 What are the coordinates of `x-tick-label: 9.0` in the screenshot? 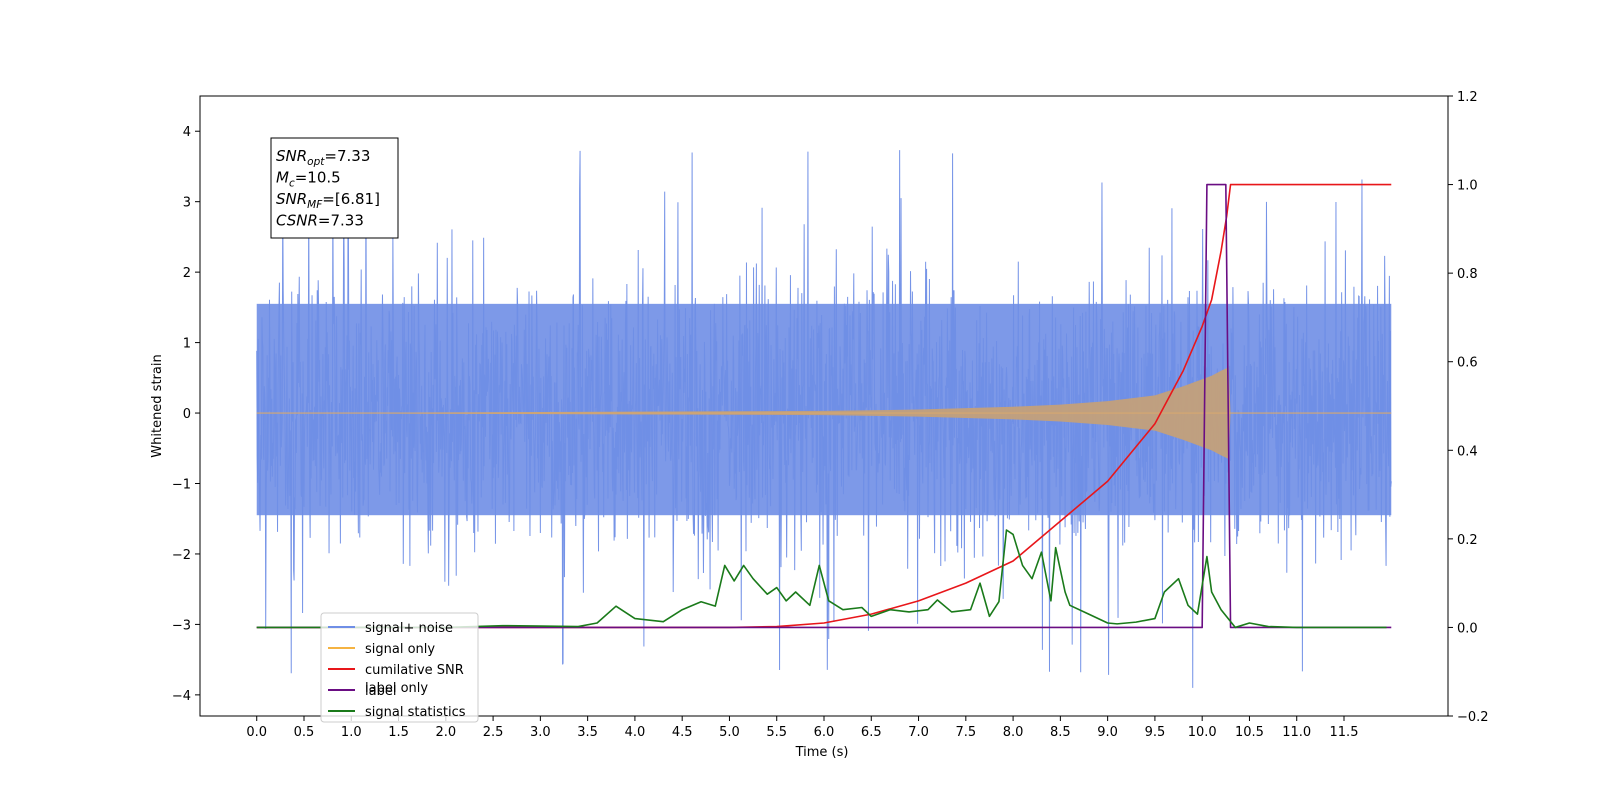 It's located at (1107, 732).